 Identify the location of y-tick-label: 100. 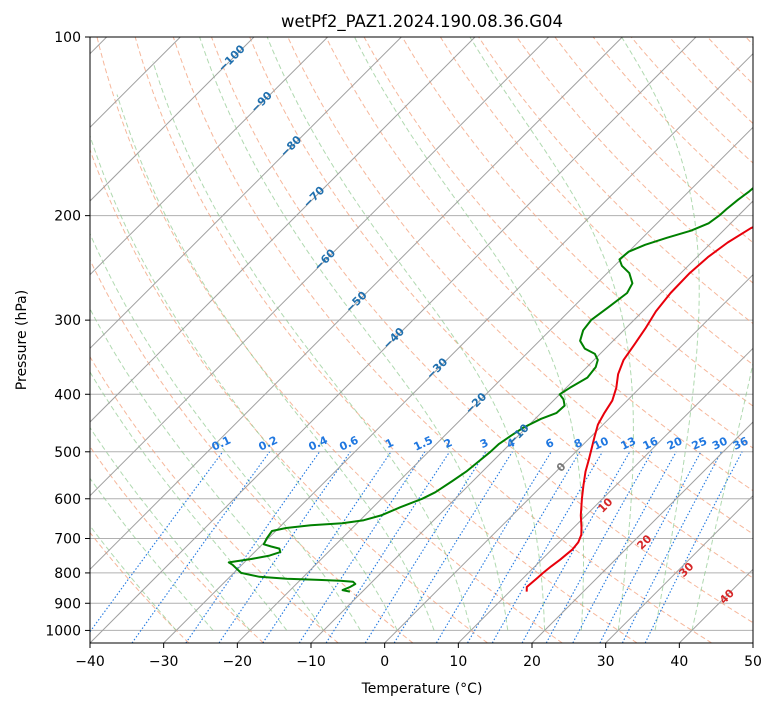
(67, 38).